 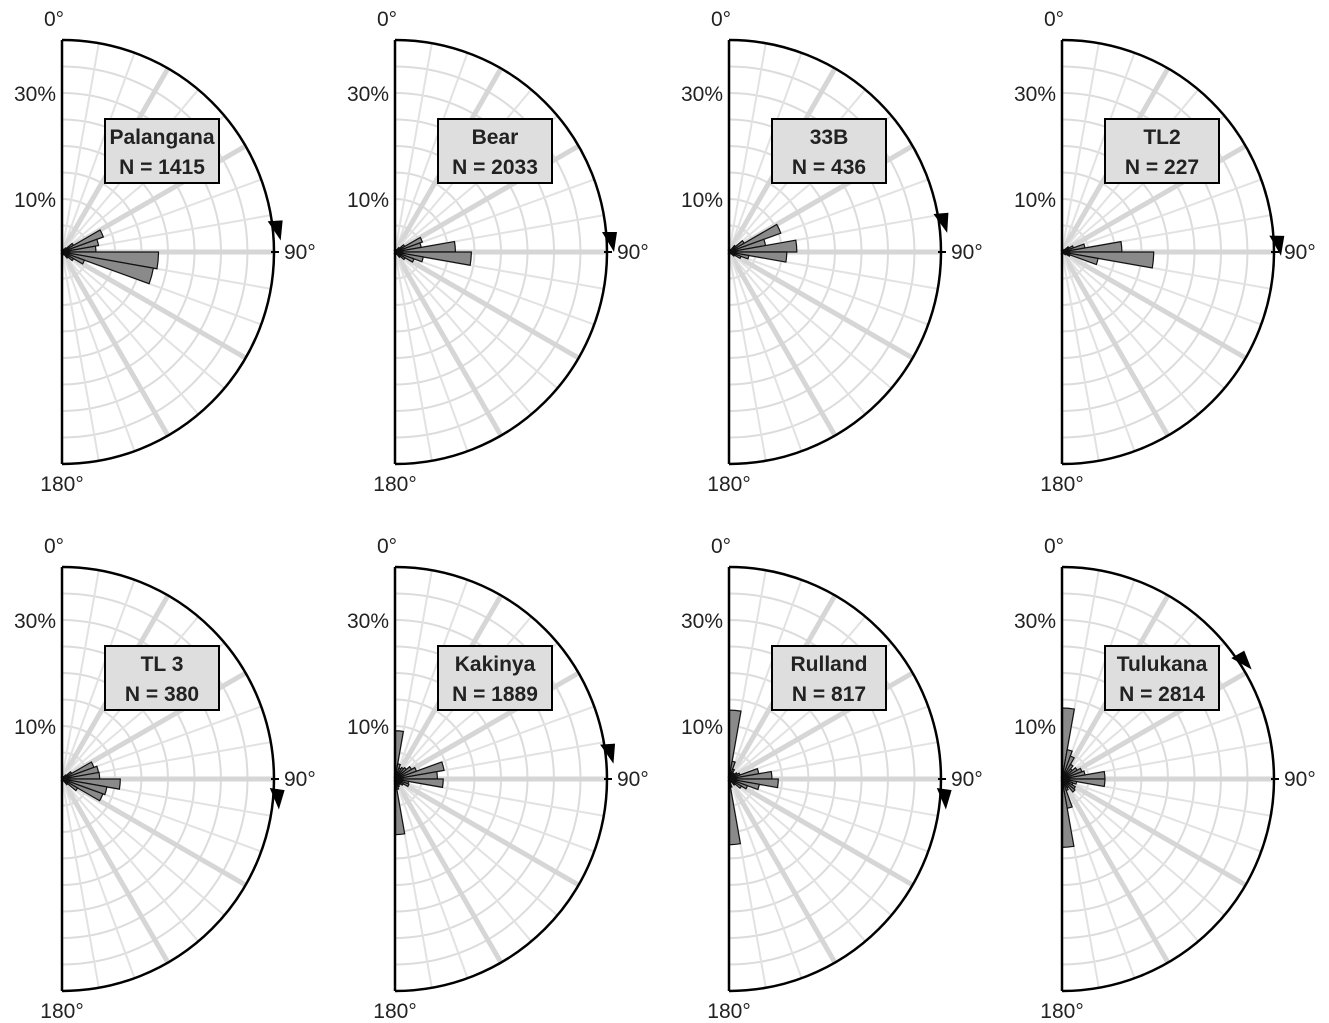 I want to click on rose-panel-tl2: 30% 10% 0° 90° 180° TL2 N = 227, so click(x=1165, y=252).